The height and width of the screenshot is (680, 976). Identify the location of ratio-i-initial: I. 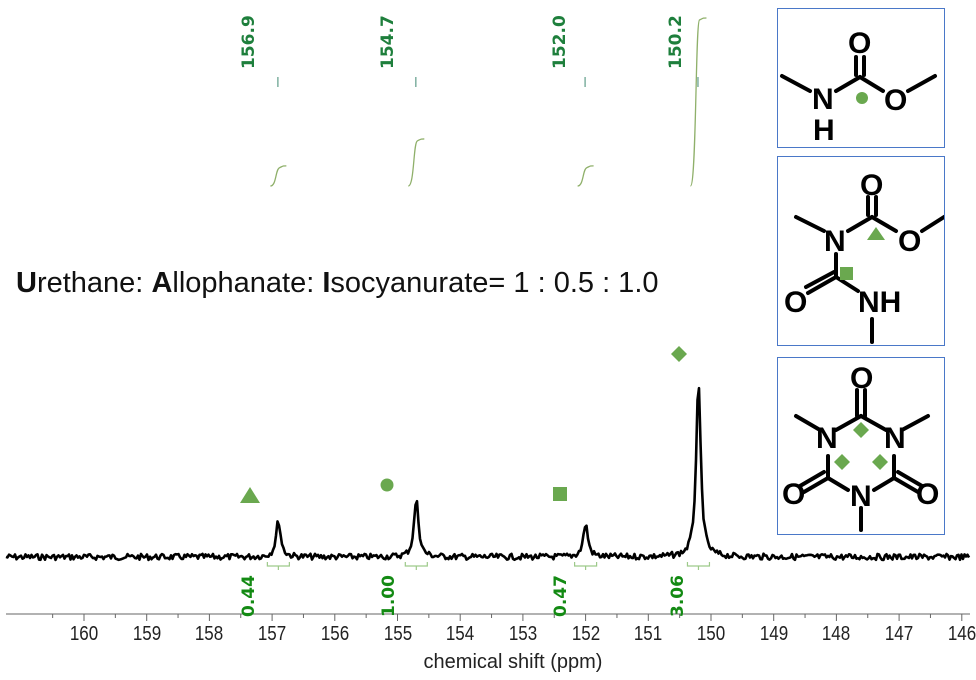
(326, 283).